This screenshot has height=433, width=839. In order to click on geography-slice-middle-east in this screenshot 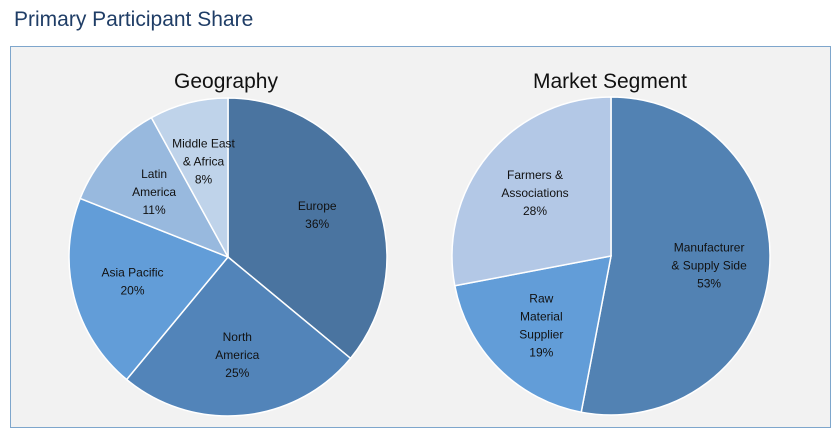, I will do `click(189, 177)`.